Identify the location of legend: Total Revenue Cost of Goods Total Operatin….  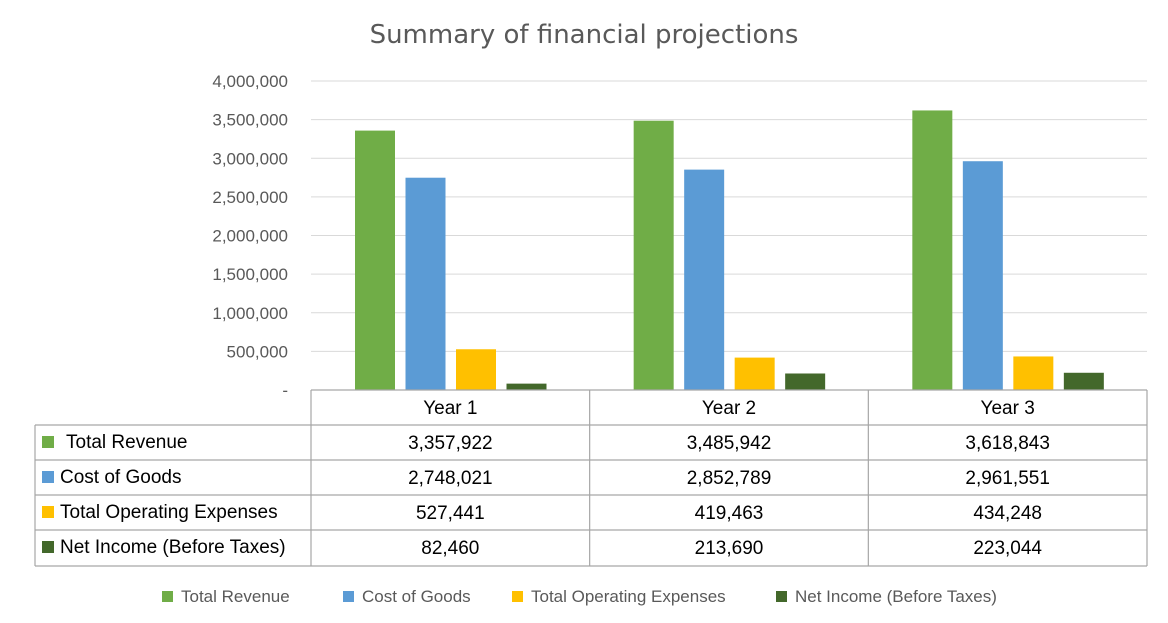
(579, 596).